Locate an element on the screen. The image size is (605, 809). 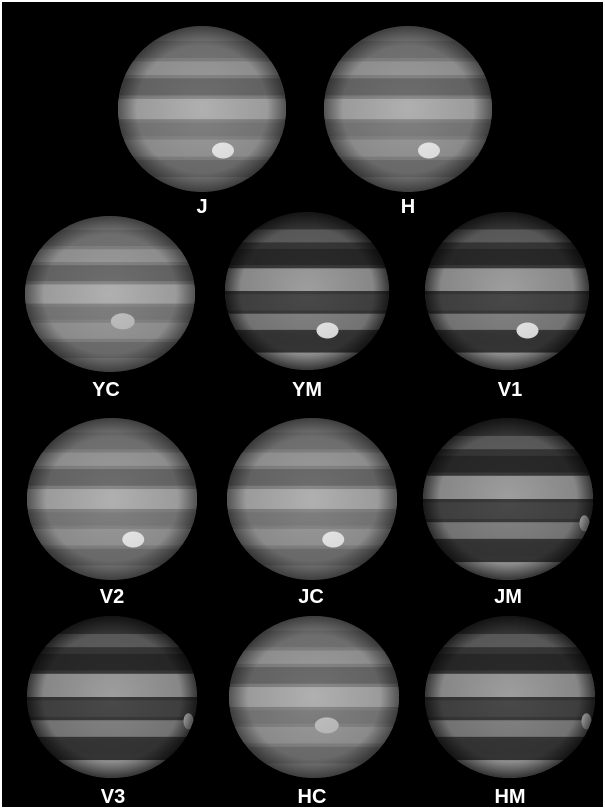
panel-label-jm: JM is located at coordinates (508, 597).